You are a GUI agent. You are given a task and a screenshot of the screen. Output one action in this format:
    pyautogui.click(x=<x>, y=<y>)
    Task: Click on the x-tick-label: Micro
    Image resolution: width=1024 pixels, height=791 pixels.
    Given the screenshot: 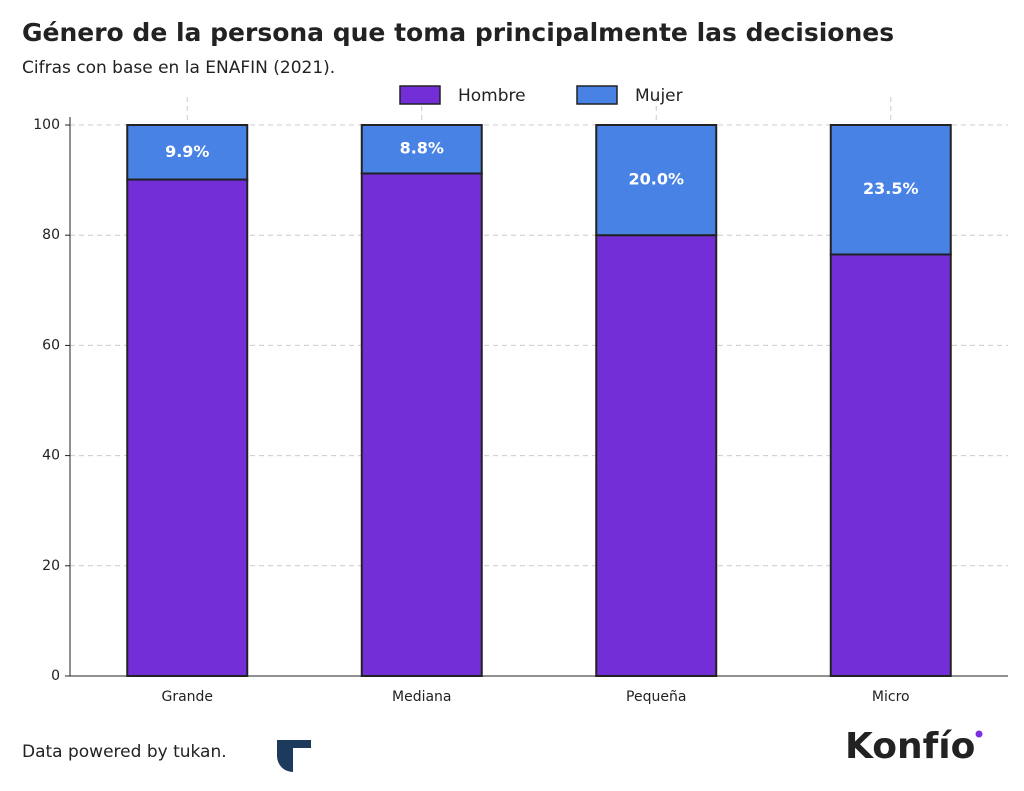 What is the action you would take?
    pyautogui.click(x=891, y=697)
    